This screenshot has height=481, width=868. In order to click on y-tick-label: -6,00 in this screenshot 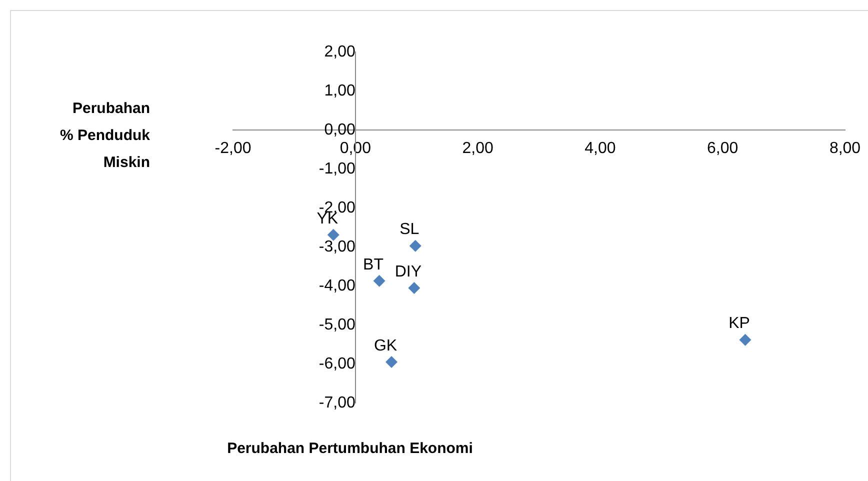, I will do `click(337, 363)`.